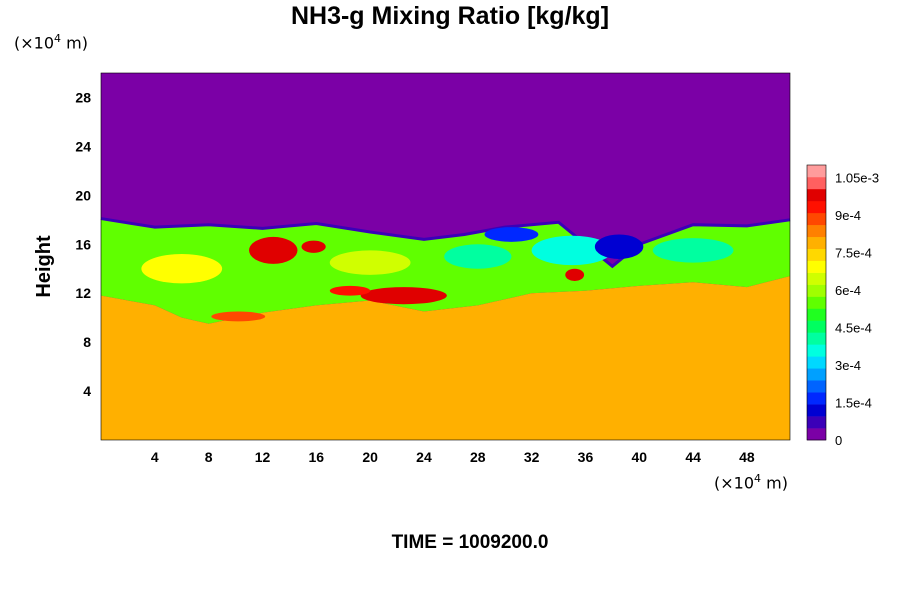  What do you see at coordinates (470, 542) in the screenshot?
I see `time-label: TIME = 1009200.0` at bounding box center [470, 542].